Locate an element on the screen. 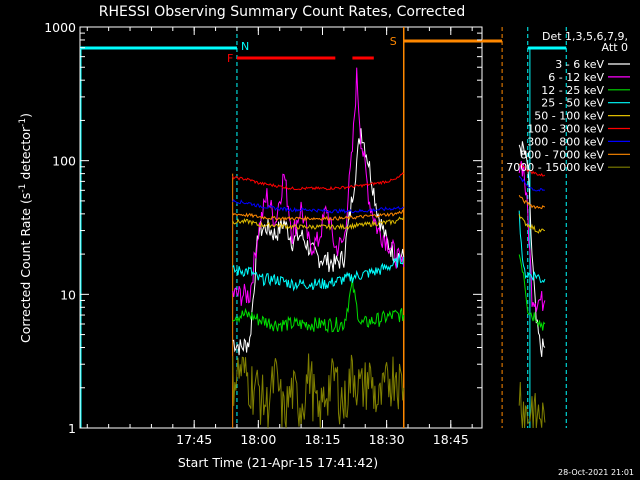 The image size is (640, 480). legend-label: 50 - 100 keV is located at coordinates (569, 116).